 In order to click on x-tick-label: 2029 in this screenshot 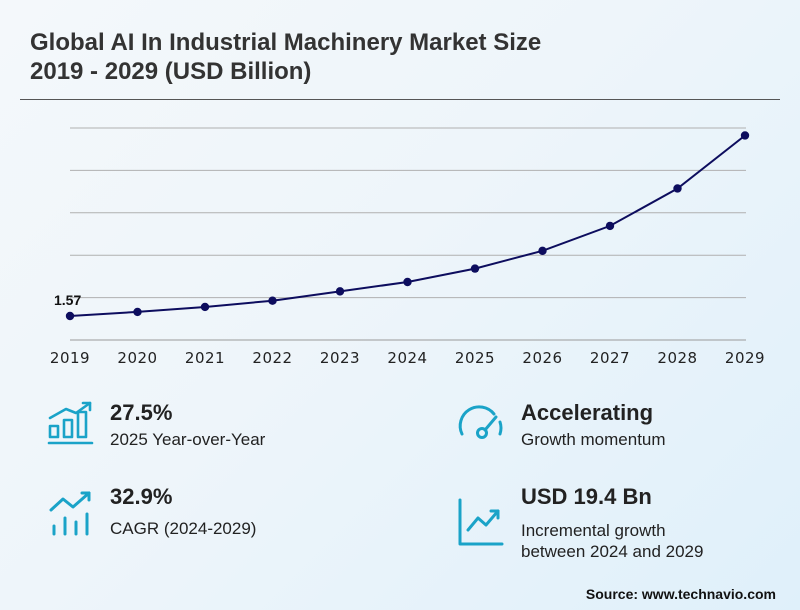, I will do `click(745, 358)`.